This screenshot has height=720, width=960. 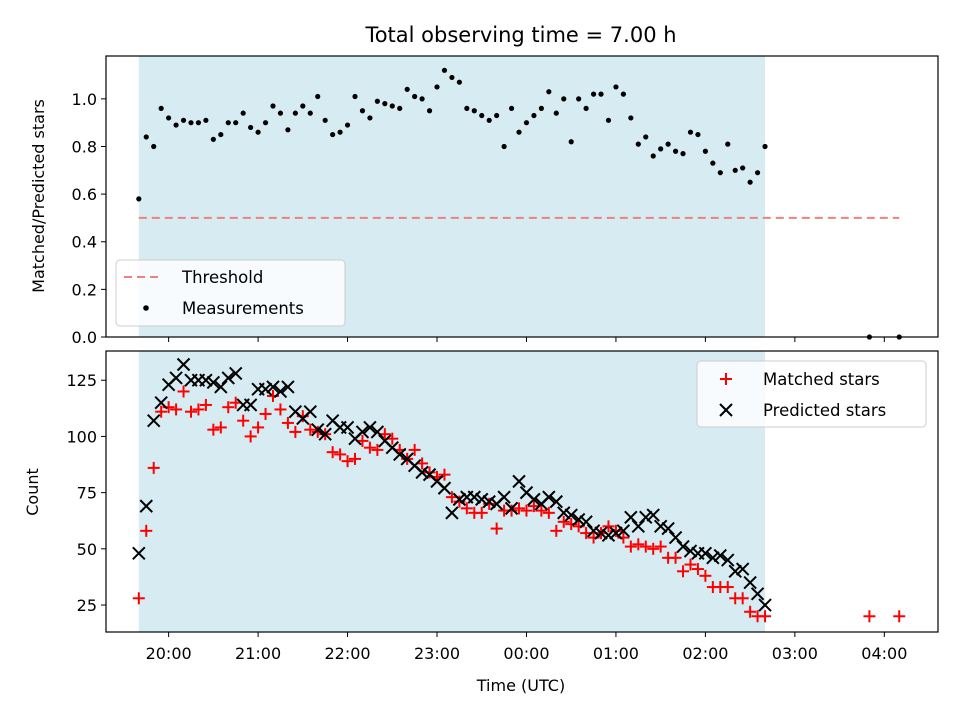 I want to click on bottom-y-label: Count, so click(x=32, y=492).